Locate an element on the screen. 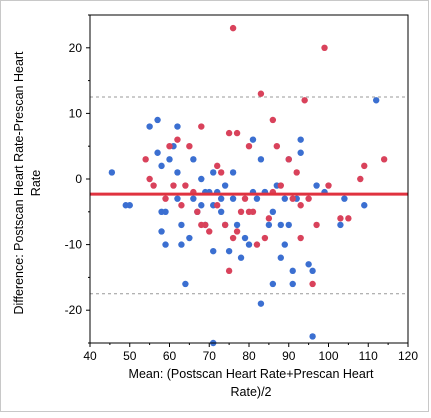  x-axis-label-line-2: Rate)/2 is located at coordinates (251, 392).